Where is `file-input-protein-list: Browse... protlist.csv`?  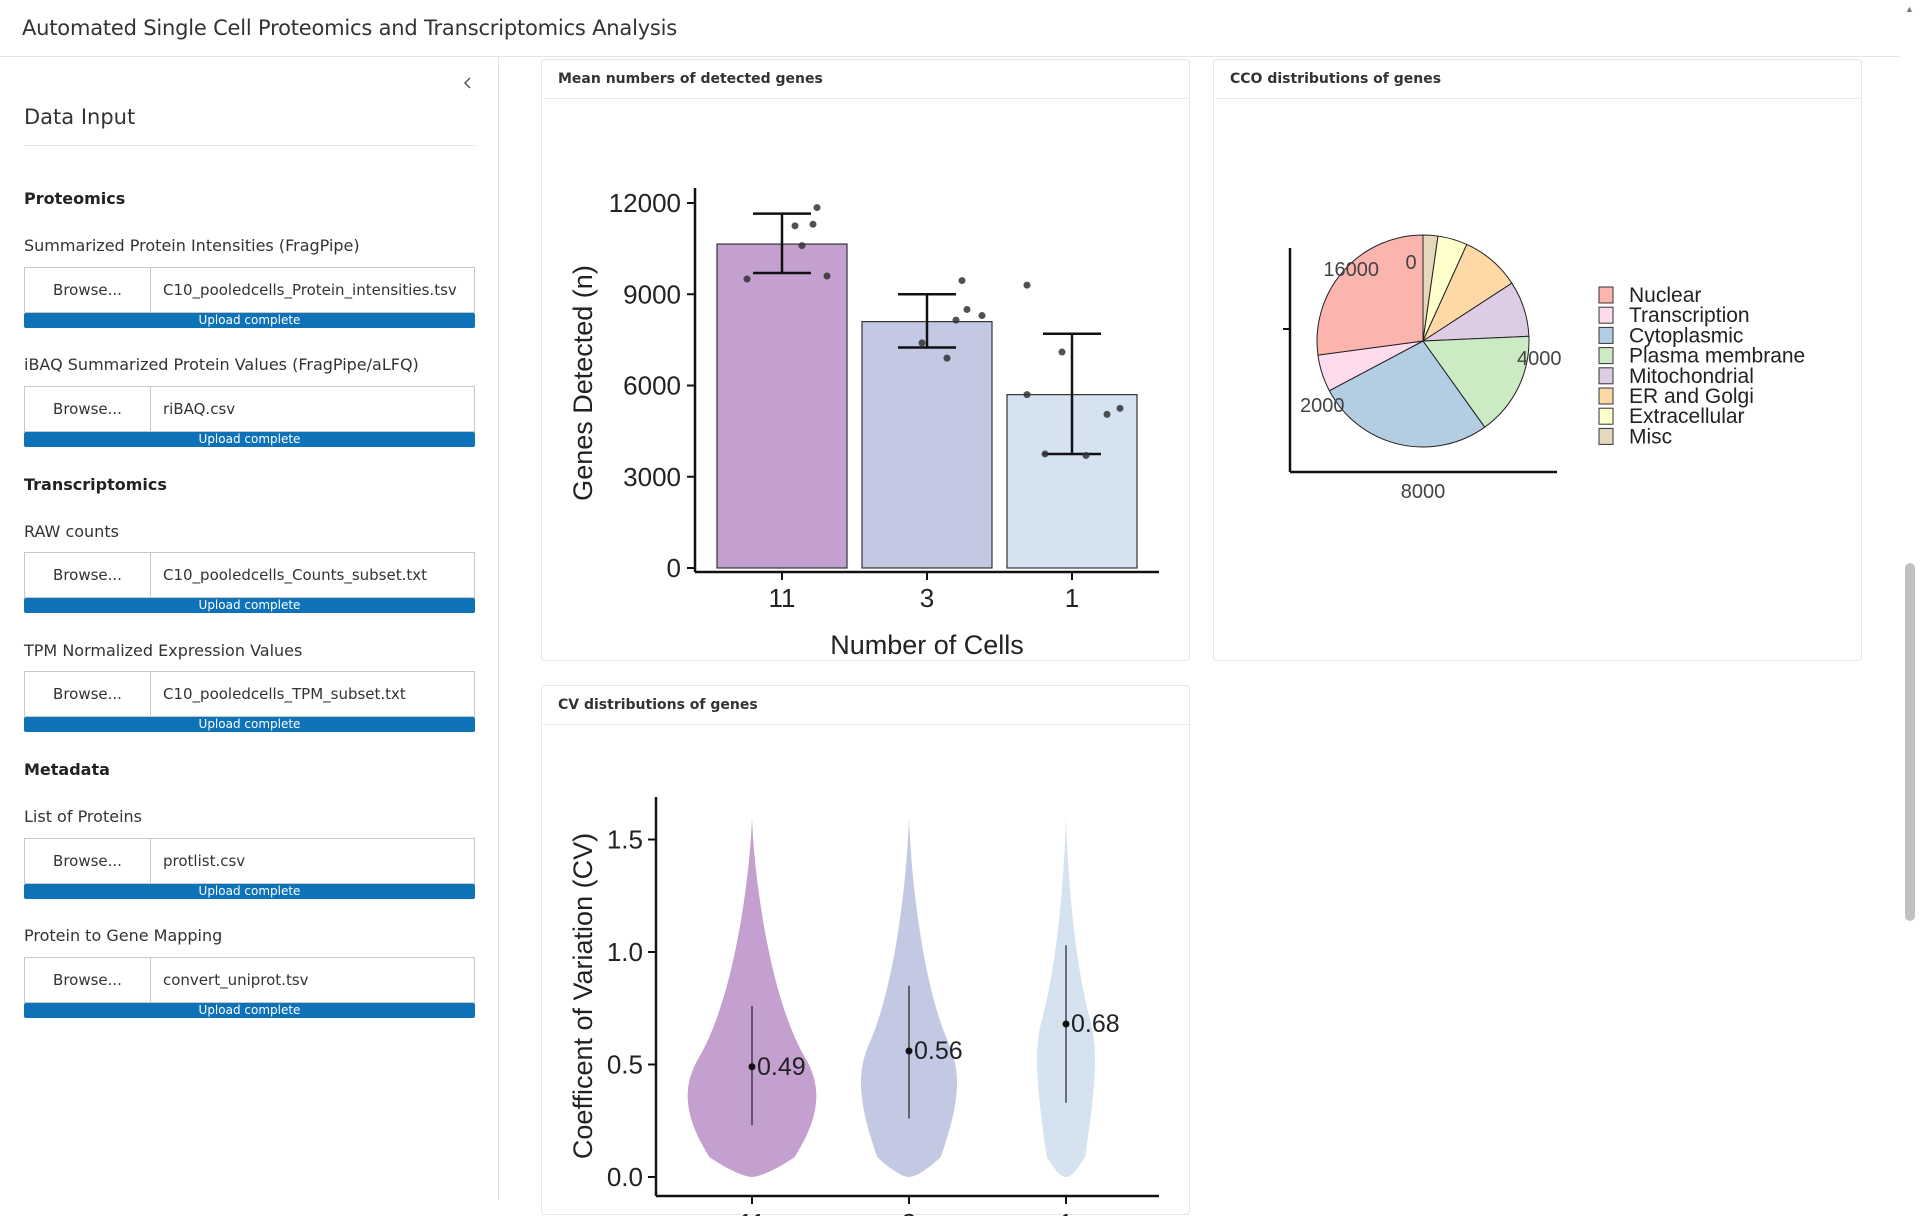 file-input-protein-list: Browse... protlist.csv is located at coordinates (249, 861).